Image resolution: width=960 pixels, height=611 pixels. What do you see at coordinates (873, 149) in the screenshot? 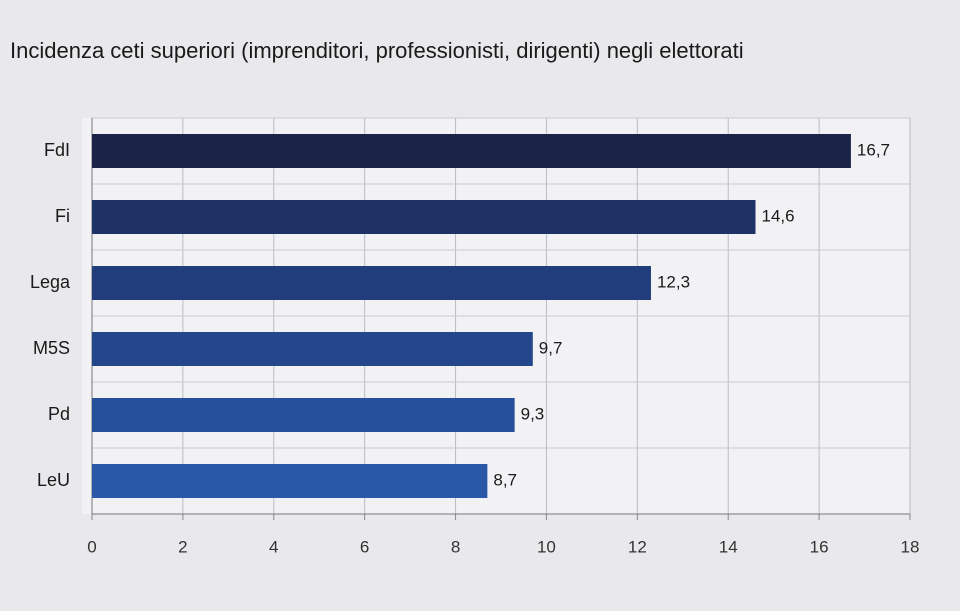
I see `value-label: 16,7` at bounding box center [873, 149].